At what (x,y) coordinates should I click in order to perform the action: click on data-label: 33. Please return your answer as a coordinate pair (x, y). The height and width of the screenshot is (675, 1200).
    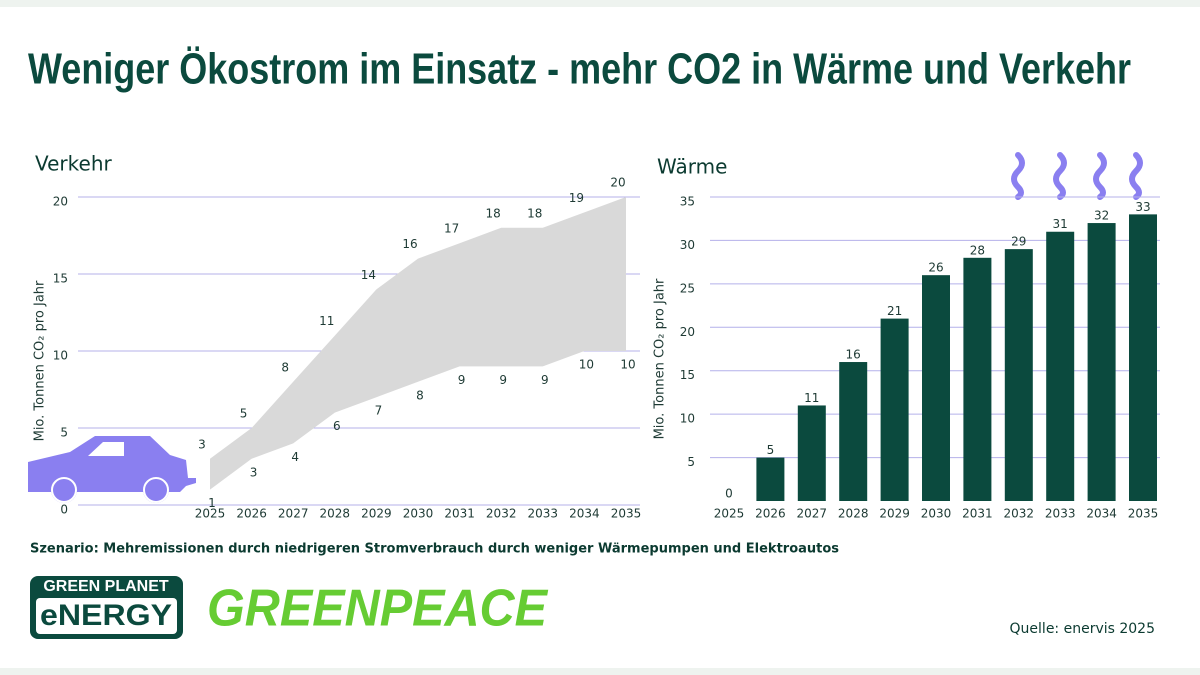
    Looking at the image, I should click on (1142, 207).